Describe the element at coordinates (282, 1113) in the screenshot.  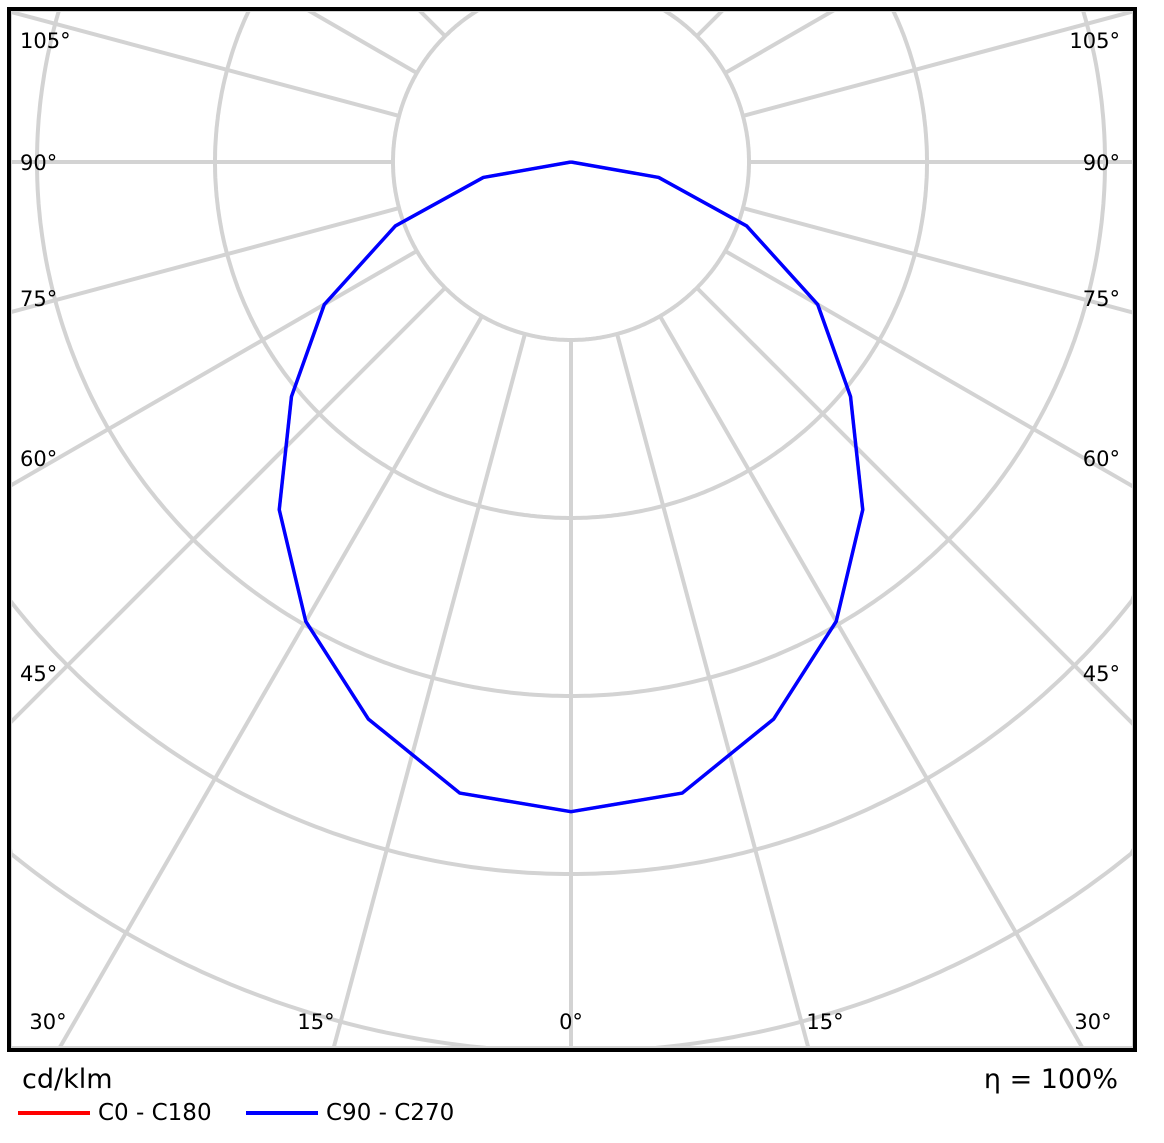
I see `legend-swatch-blue` at that location.